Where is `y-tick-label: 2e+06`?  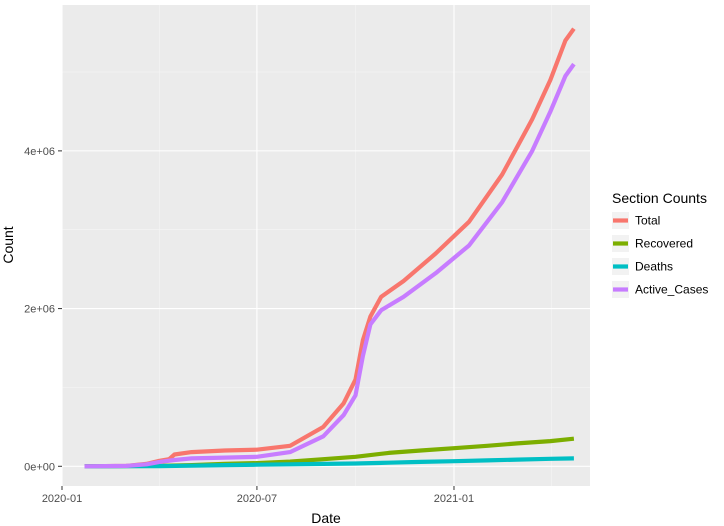 y-tick-label: 2e+06 is located at coordinates (39, 310).